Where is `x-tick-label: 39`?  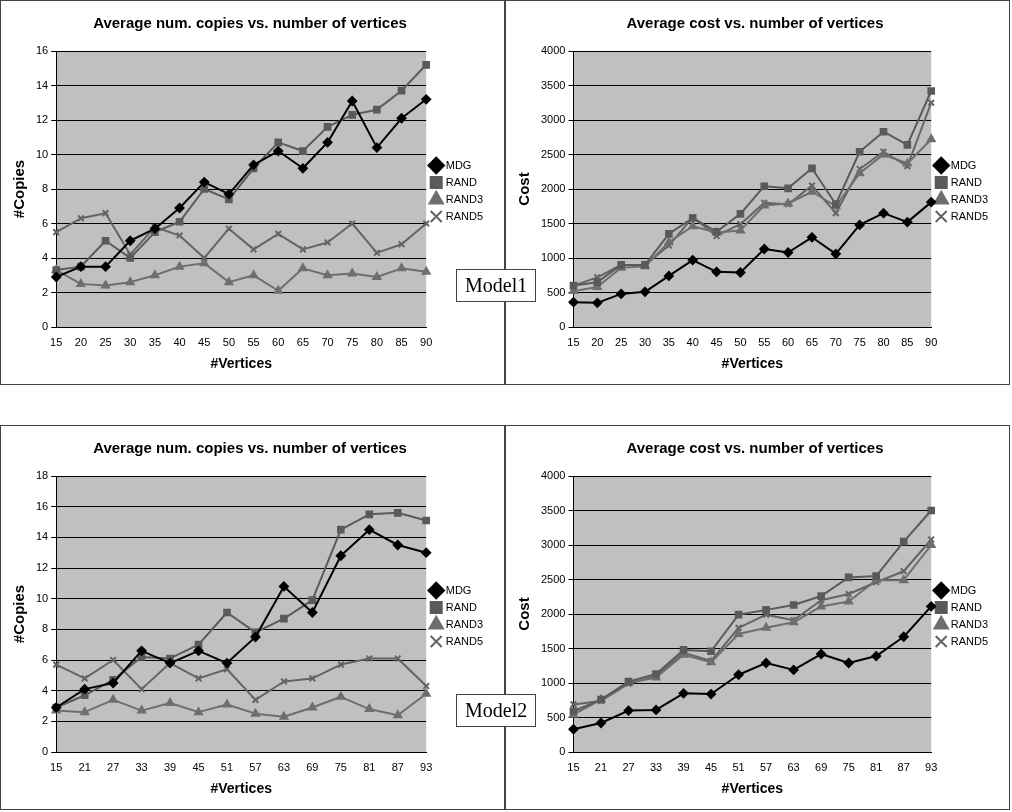 x-tick-label: 39 is located at coordinates (170, 766).